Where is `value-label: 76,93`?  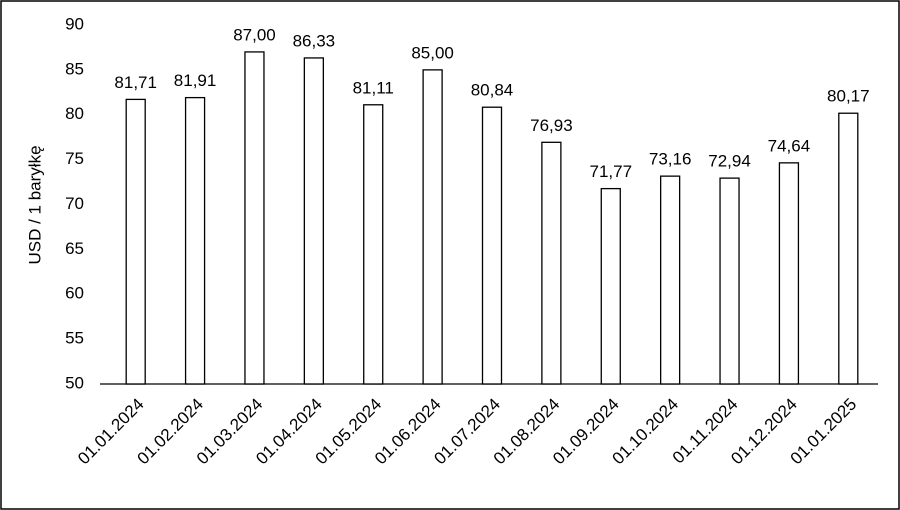
value-label: 76,93 is located at coordinates (551, 125).